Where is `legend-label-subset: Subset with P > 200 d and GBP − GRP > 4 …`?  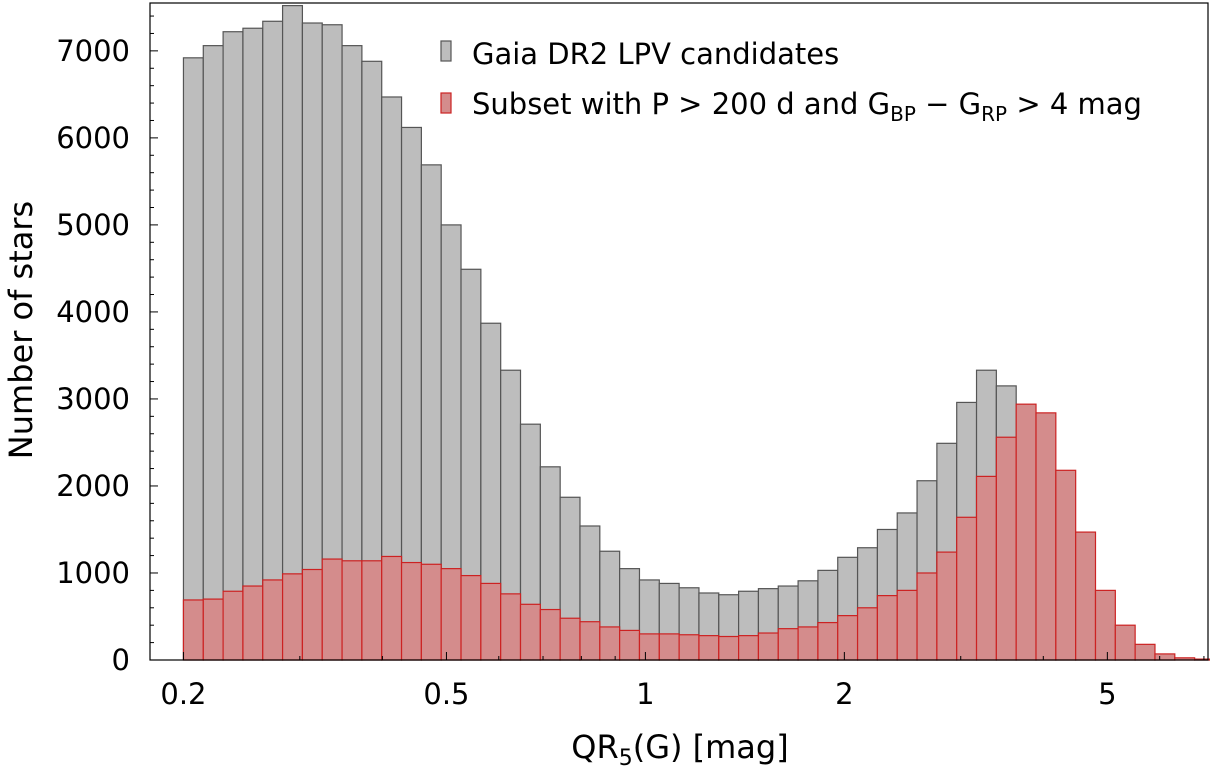
legend-label-subset: Subset with P > 200 d and GBP − GRP > 4 … is located at coordinates (807, 106).